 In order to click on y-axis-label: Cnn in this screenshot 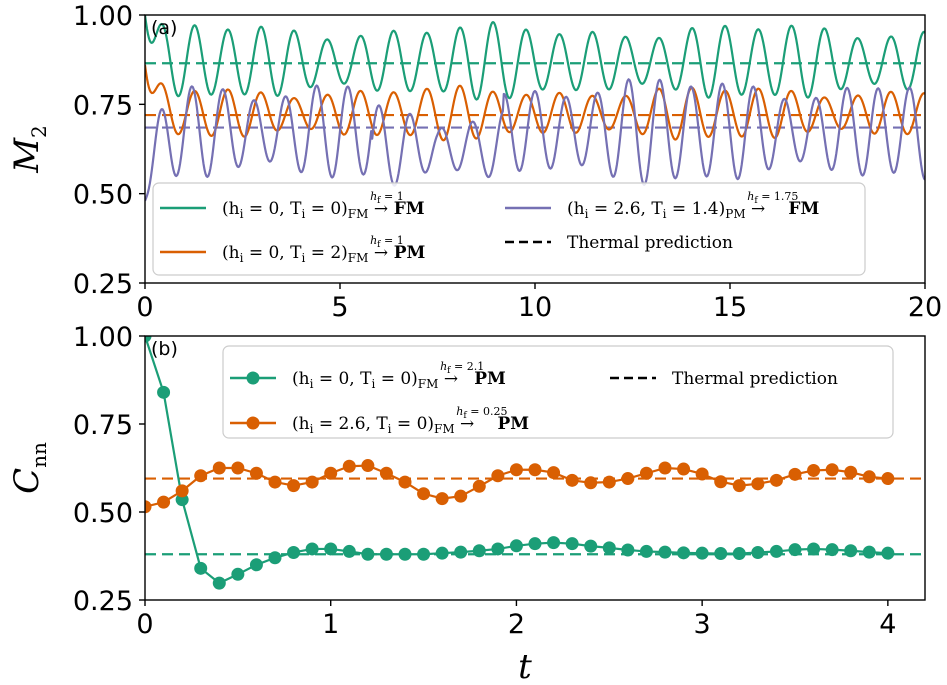, I will do `click(29, 468)`.